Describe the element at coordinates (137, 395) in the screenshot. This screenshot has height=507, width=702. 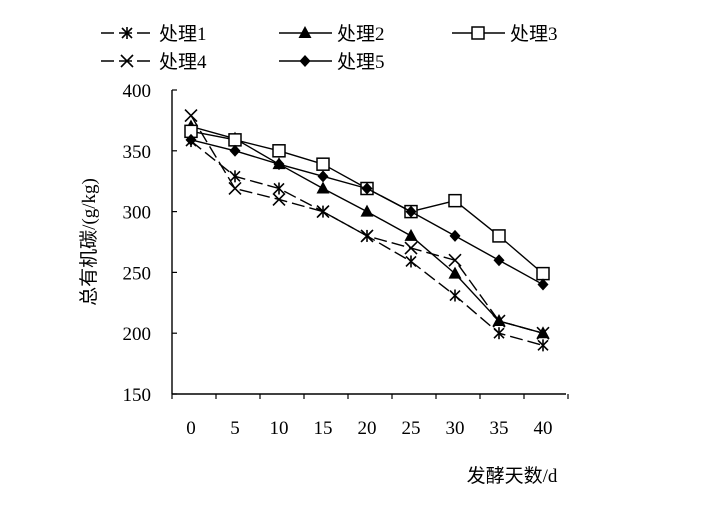
I see `y-tick-label: 150` at that location.